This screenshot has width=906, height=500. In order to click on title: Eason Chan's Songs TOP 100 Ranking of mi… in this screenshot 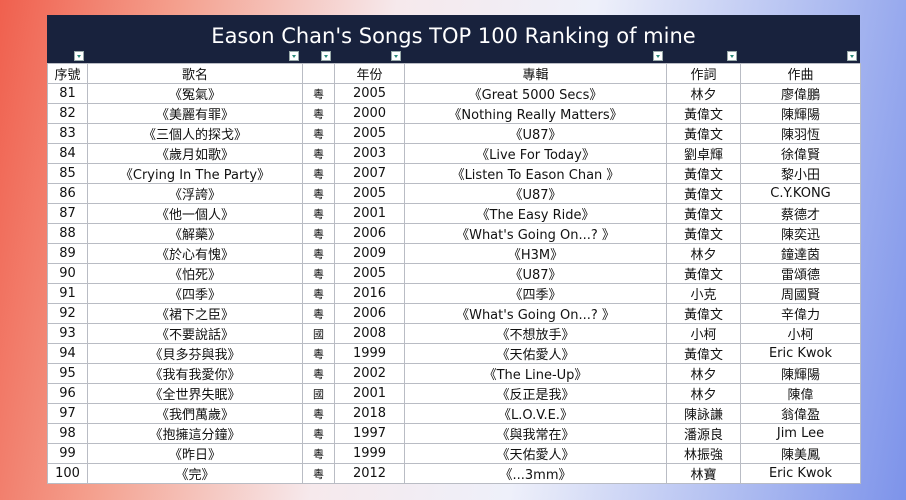, I will do `click(453, 36)`.